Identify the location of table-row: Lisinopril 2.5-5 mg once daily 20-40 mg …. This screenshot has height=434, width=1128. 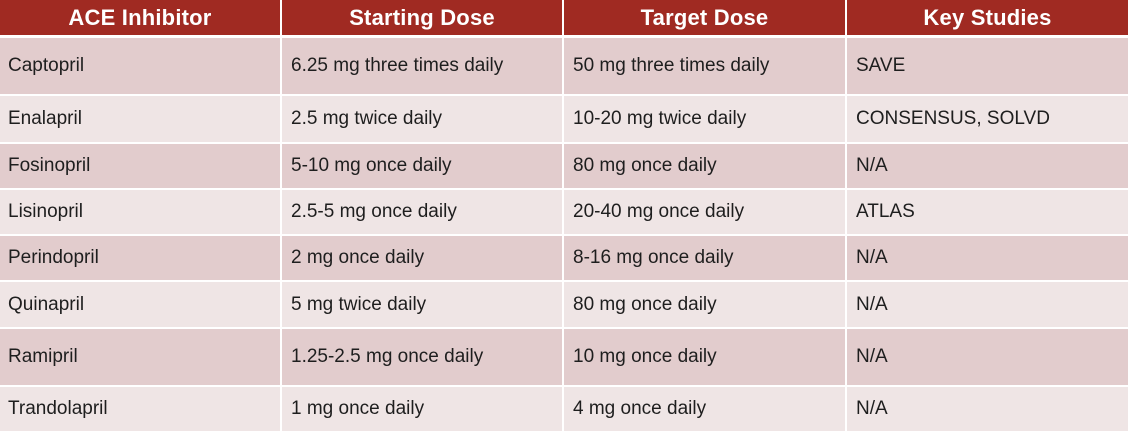
(564, 213).